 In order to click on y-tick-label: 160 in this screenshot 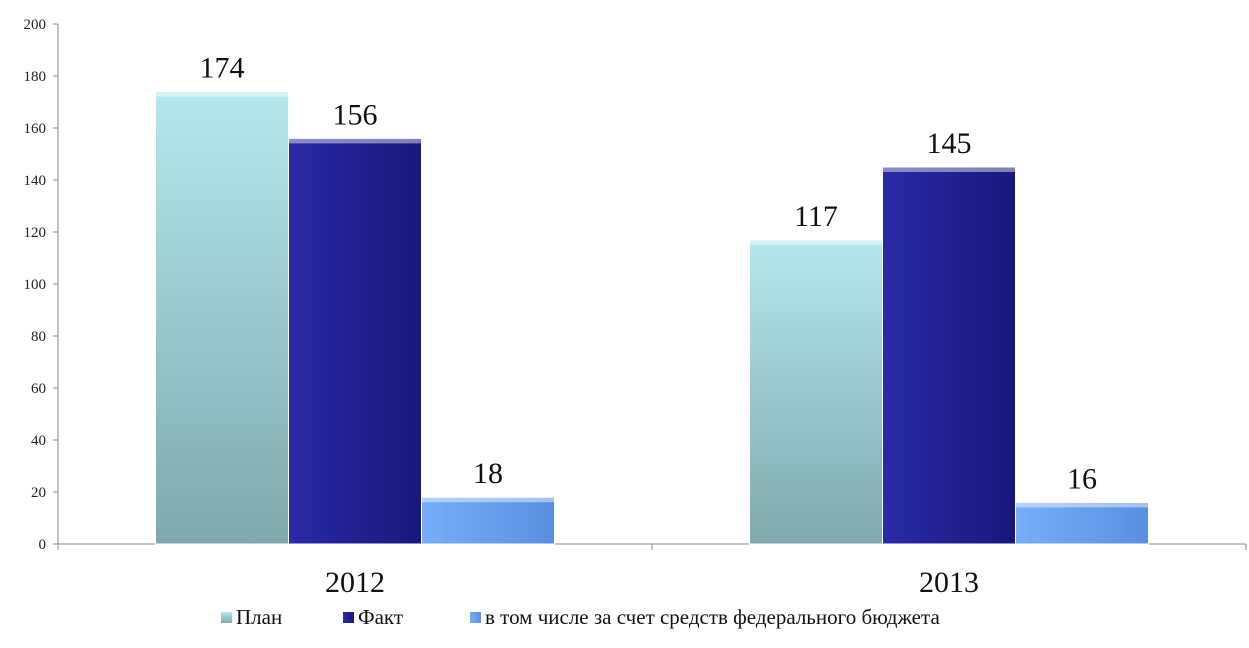, I will do `click(35, 129)`.